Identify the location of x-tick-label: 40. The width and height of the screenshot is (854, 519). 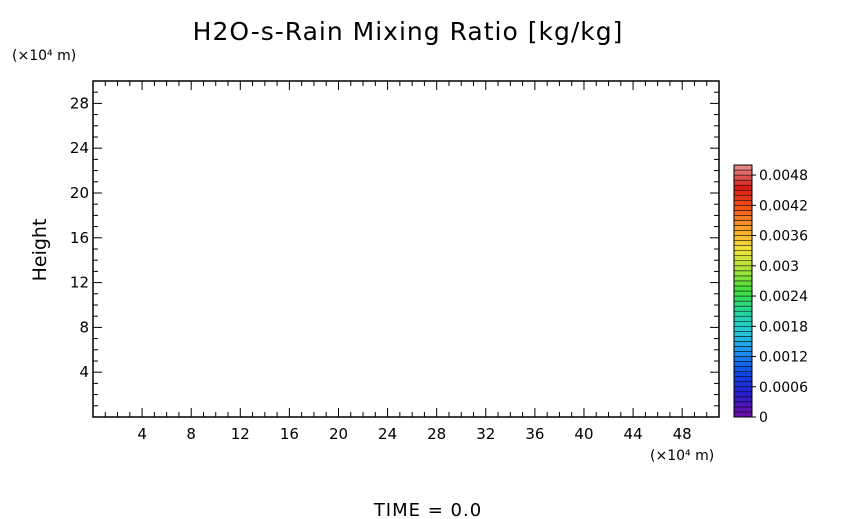
(583, 434).